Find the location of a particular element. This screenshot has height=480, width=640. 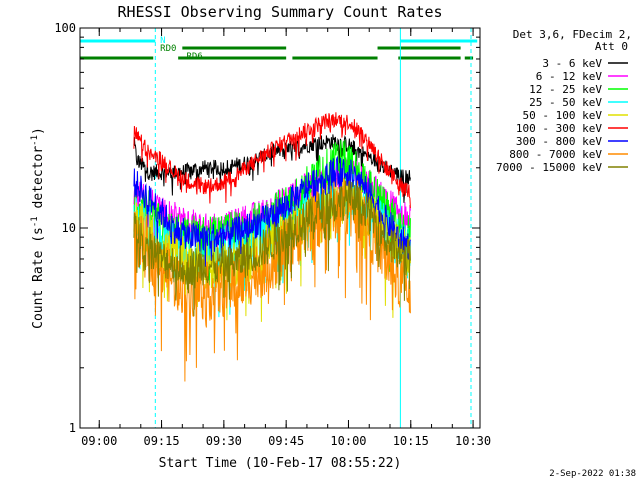

y-tick-label: 1 is located at coordinates (72, 428).